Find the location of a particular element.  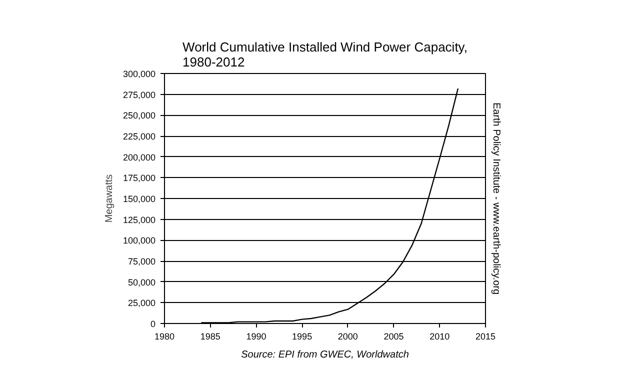

y-tick-label: 75,000 is located at coordinates (142, 261).